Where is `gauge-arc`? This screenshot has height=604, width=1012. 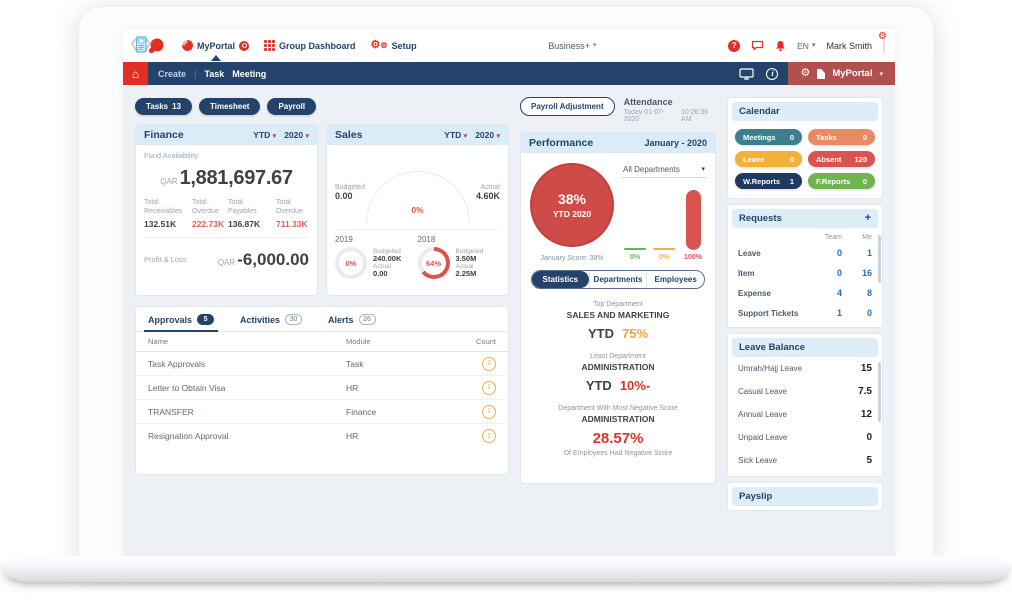
gauge-arc is located at coordinates (417, 197).